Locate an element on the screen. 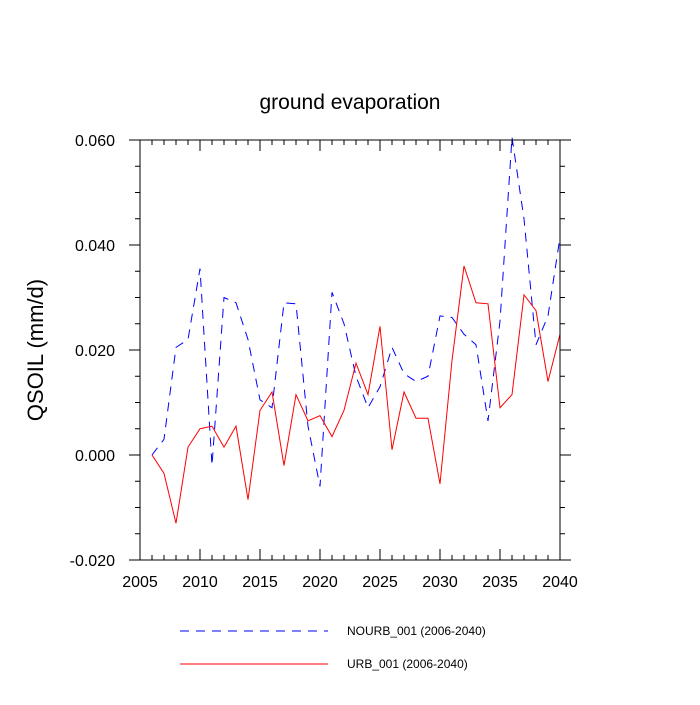 The image size is (700, 705). y-tick-label: 0.000 is located at coordinates (95, 456).